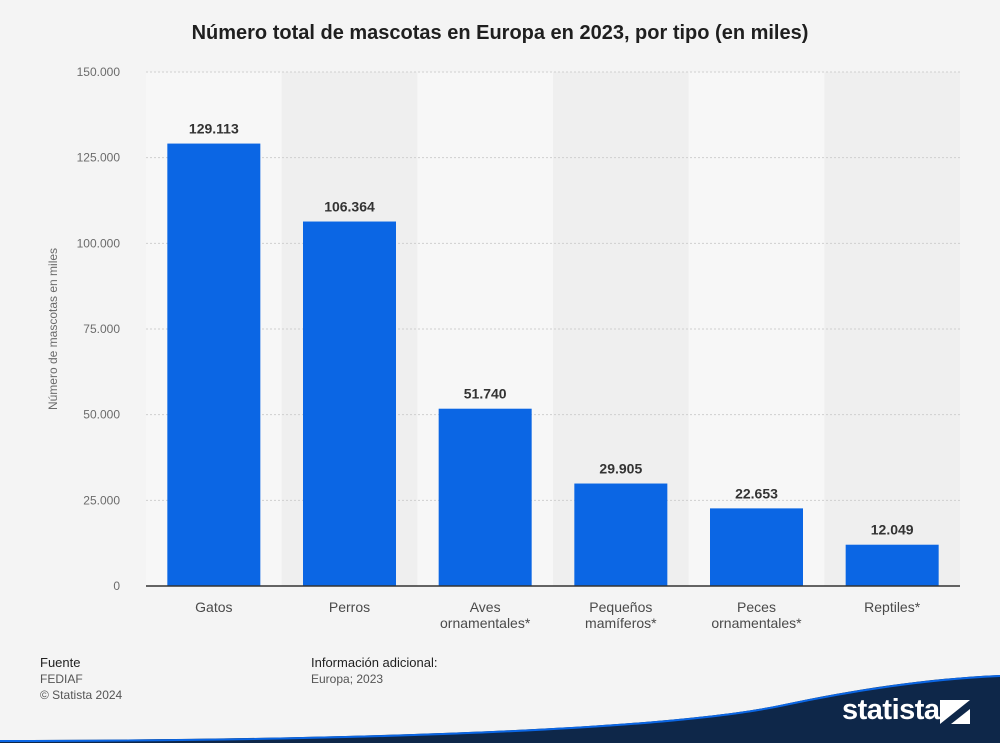 This screenshot has width=1000, height=743. Describe the element at coordinates (756, 615) in the screenshot. I see `x-tick-label: Peces ornamentales*` at that location.